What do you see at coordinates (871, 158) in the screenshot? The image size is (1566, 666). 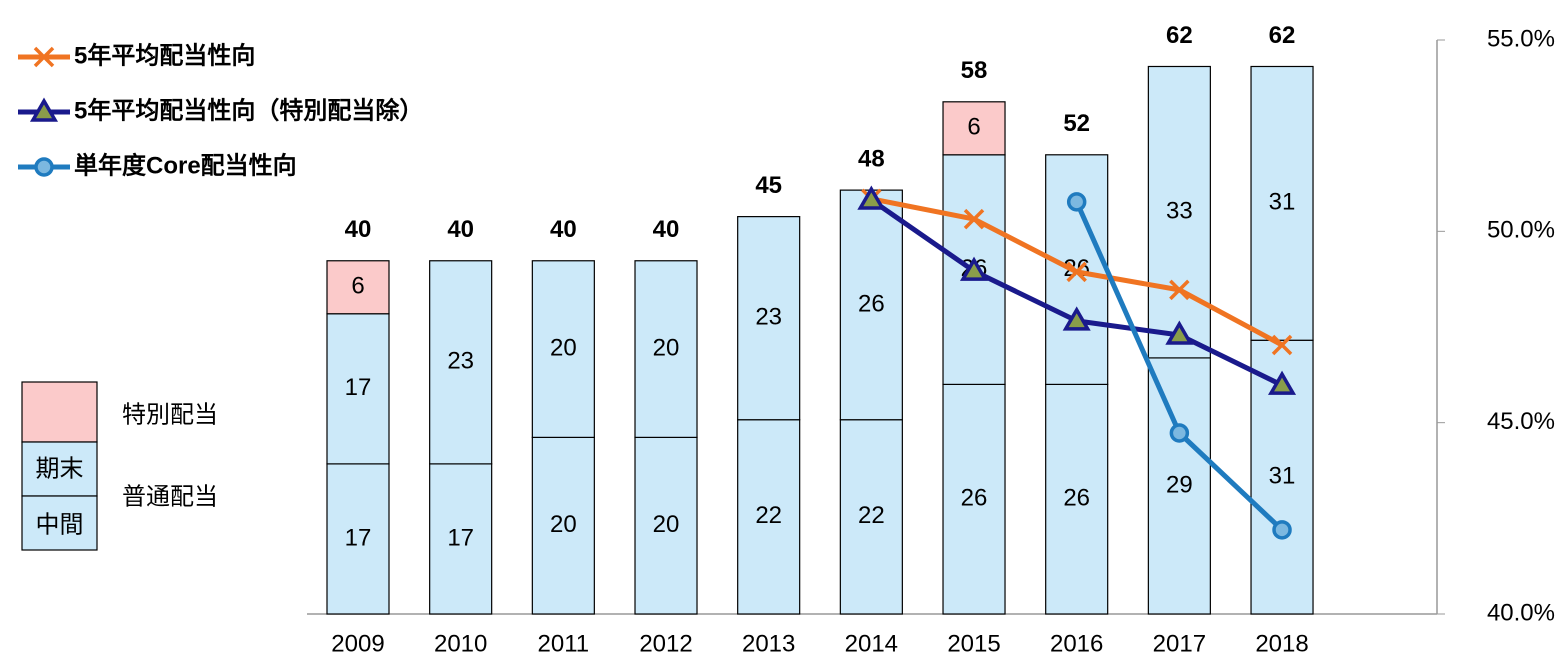 I see `total-label: 48` at bounding box center [871, 158].